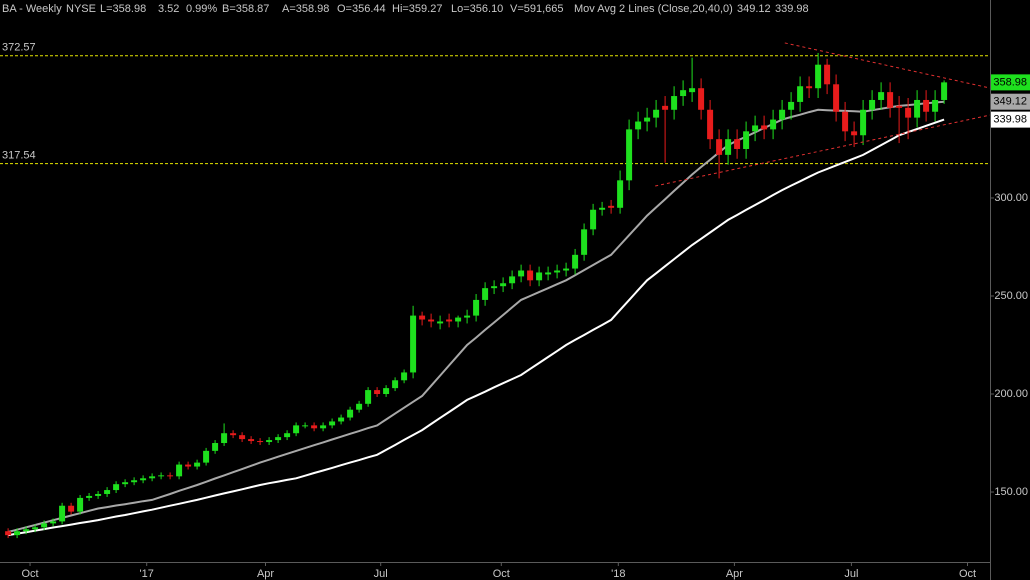  Describe the element at coordinates (887, 65) in the screenshot. I see `trendline` at that location.